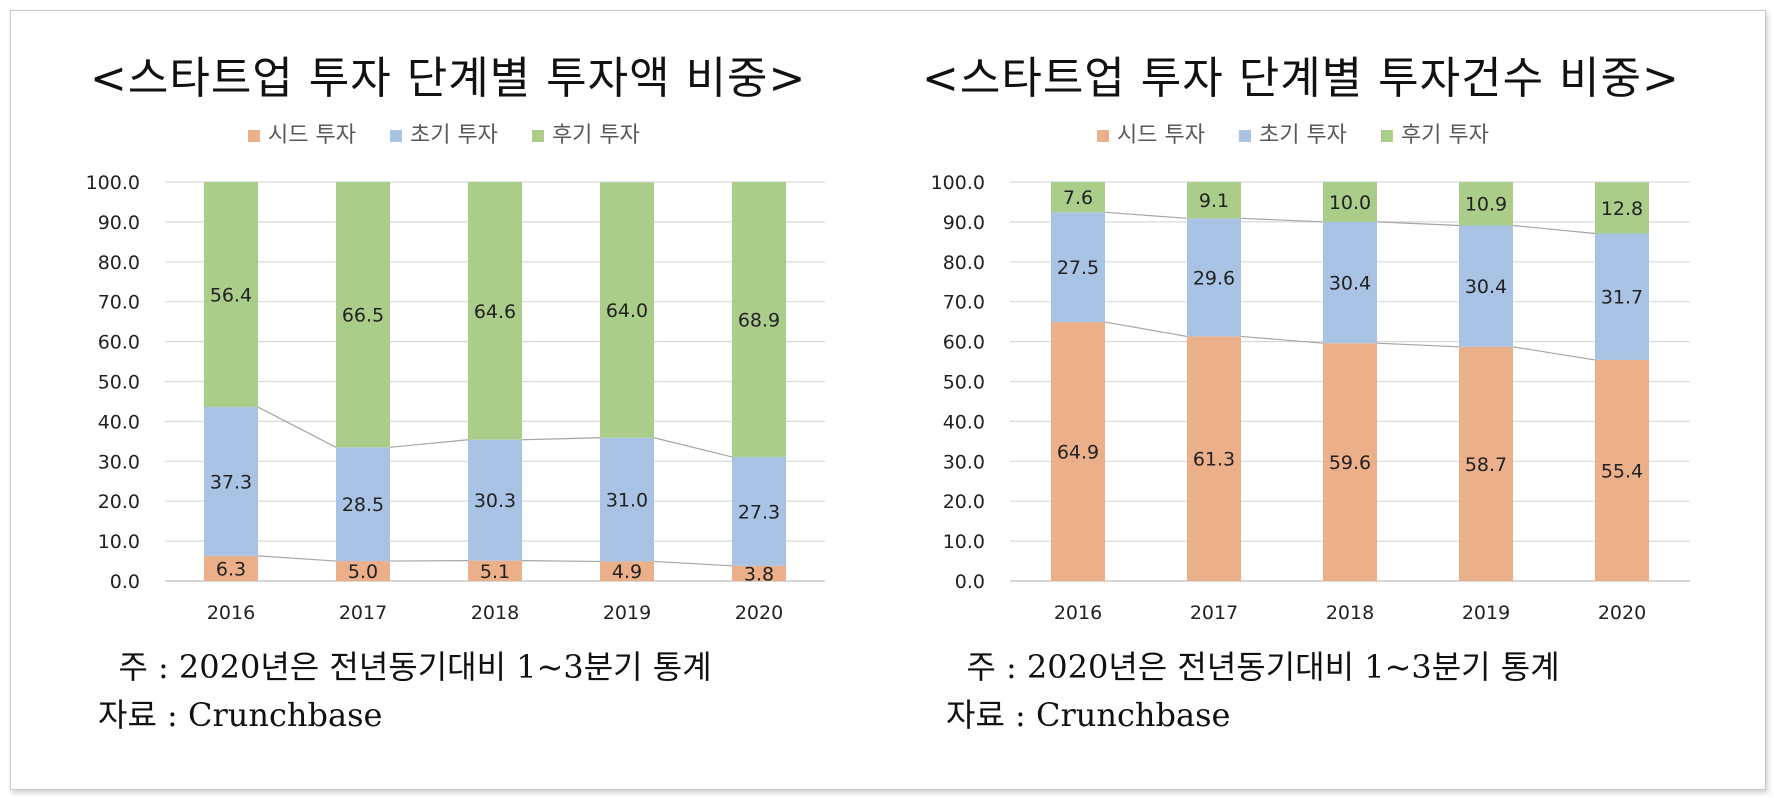 Image resolution: width=1774 pixels, height=798 pixels. Describe the element at coordinates (125, 582) in the screenshot. I see `y-tick-label: 0.0` at that location.